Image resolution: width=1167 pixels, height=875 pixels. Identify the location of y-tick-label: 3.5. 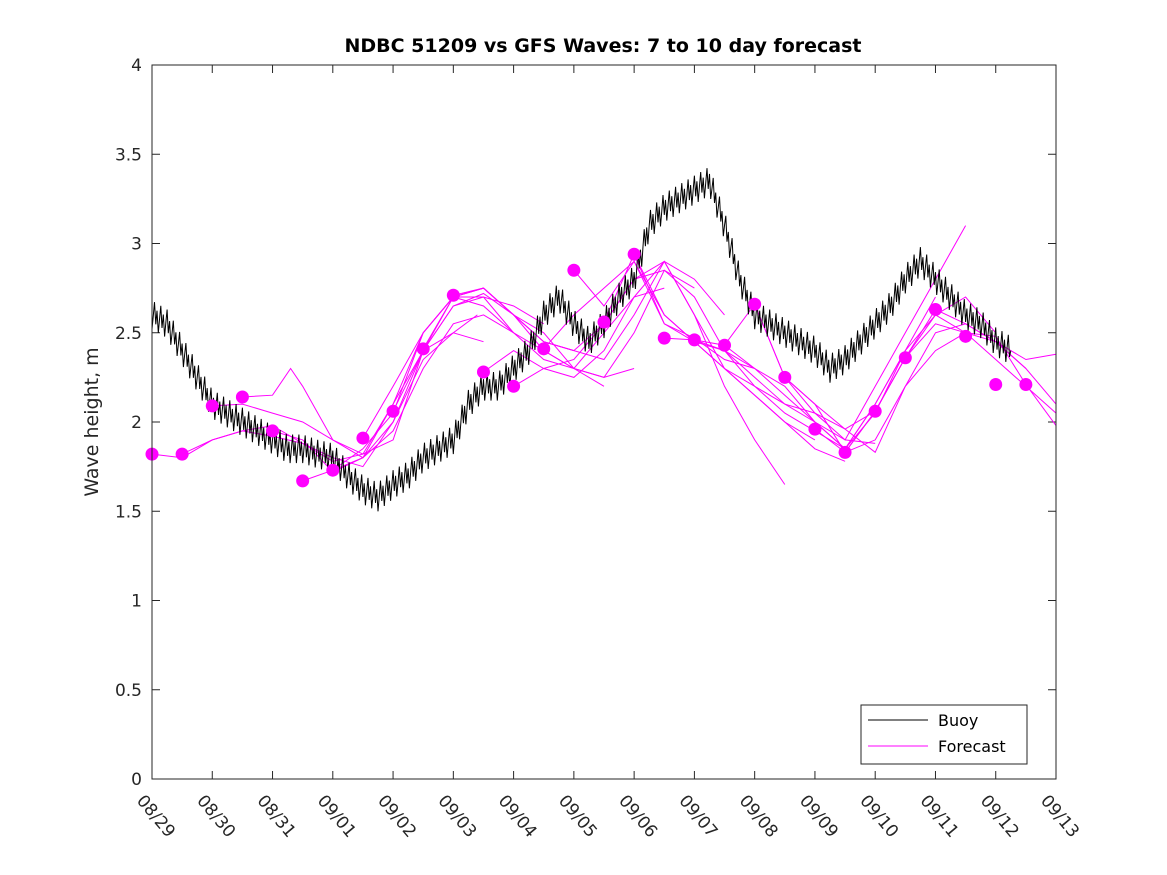
(128, 155).